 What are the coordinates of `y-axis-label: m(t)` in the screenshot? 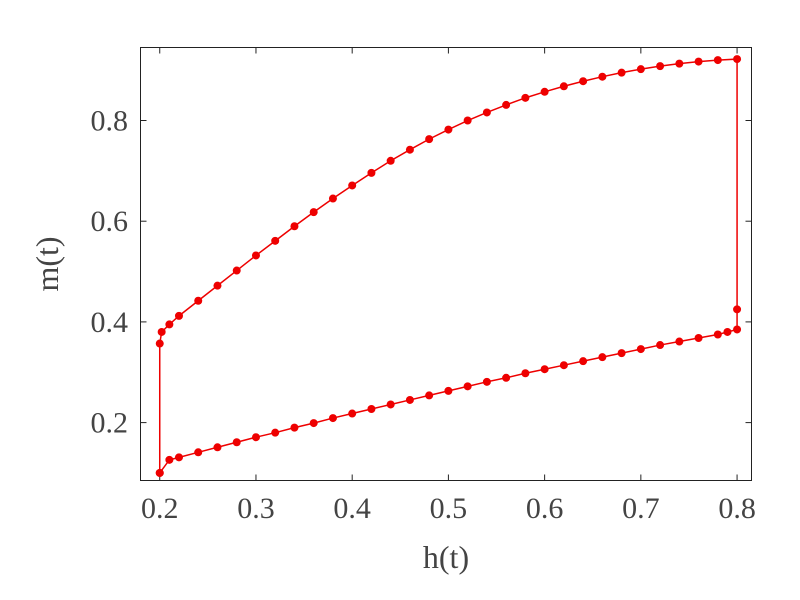 It's located at (47, 263).